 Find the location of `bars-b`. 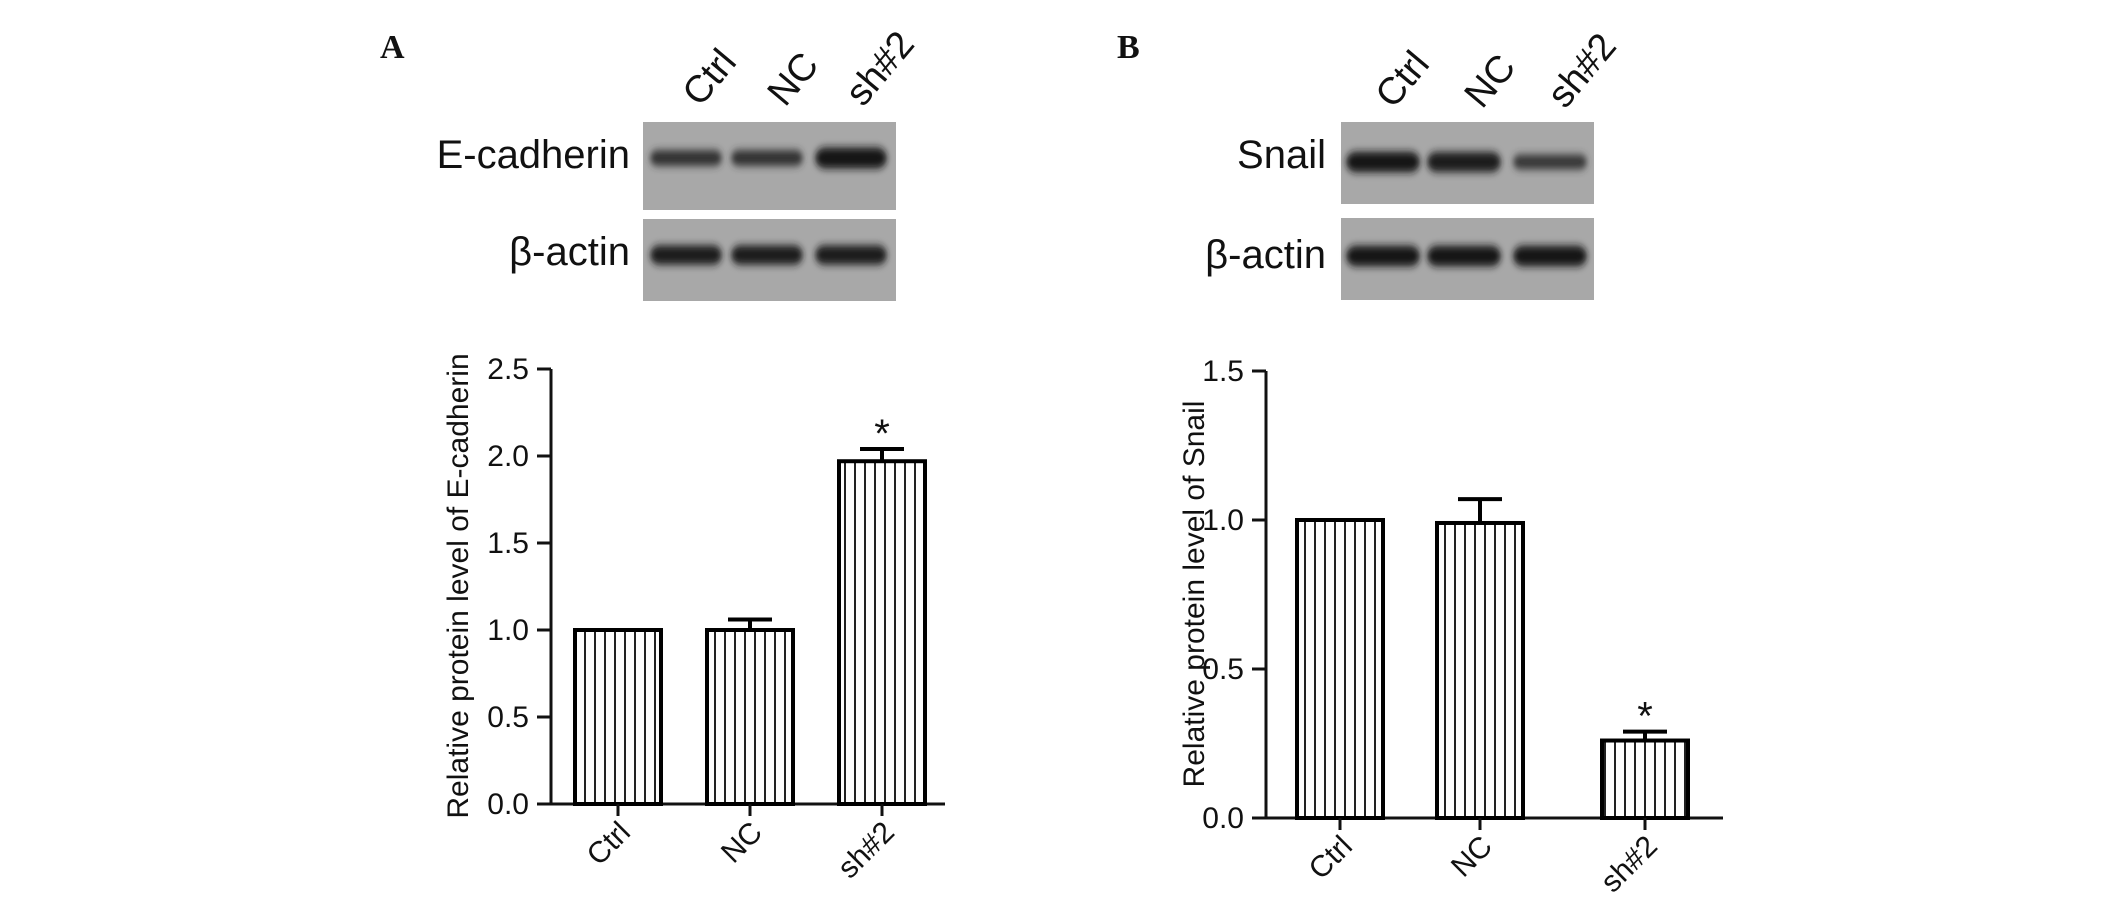

bars-b is located at coordinates (1492, 669).